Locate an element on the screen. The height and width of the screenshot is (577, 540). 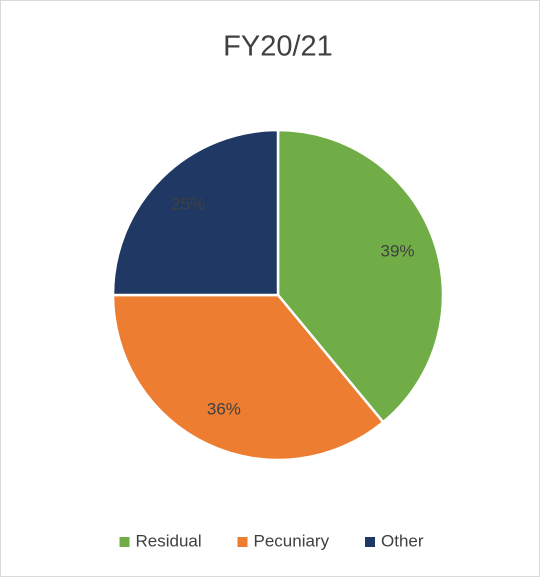
data-label: 36% is located at coordinates (224, 408).